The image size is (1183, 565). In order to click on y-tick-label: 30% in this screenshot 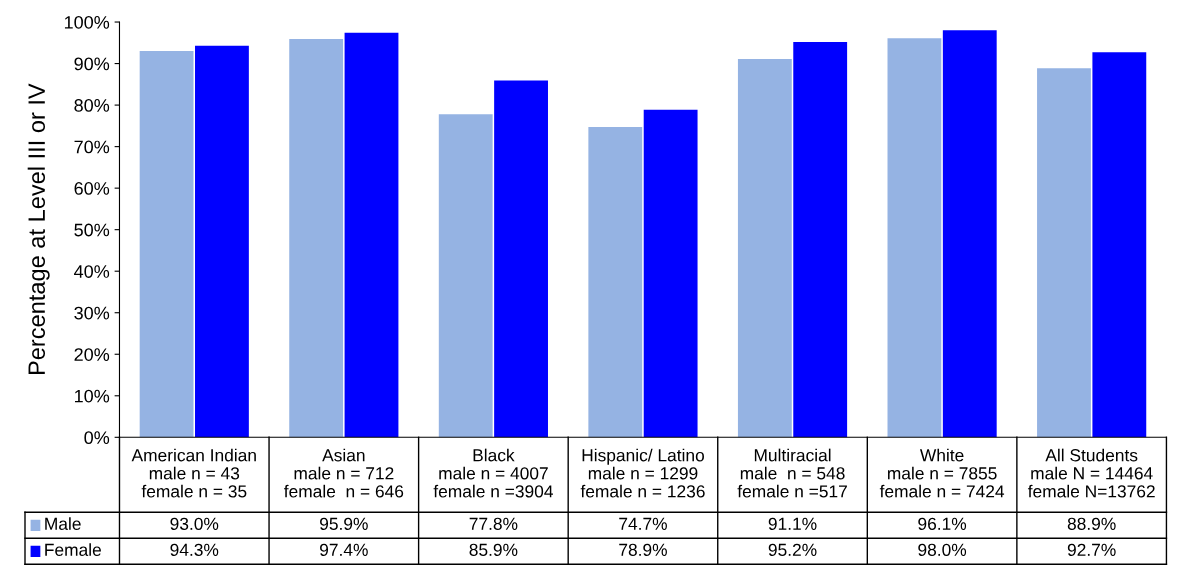, I will do `click(92, 313)`.